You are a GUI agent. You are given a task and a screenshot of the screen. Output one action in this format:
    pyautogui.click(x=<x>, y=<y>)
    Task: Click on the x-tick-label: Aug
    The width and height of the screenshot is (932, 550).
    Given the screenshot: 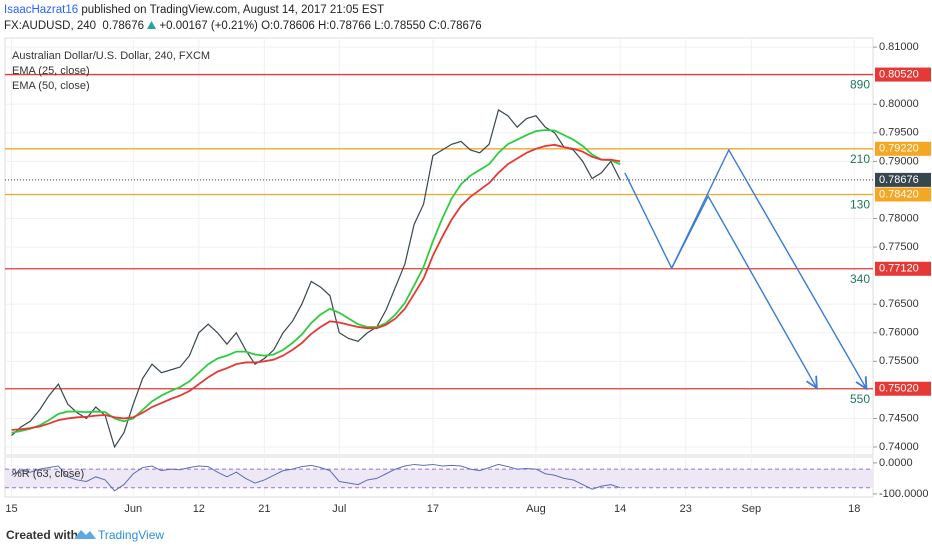 What is the action you would take?
    pyautogui.click(x=536, y=509)
    